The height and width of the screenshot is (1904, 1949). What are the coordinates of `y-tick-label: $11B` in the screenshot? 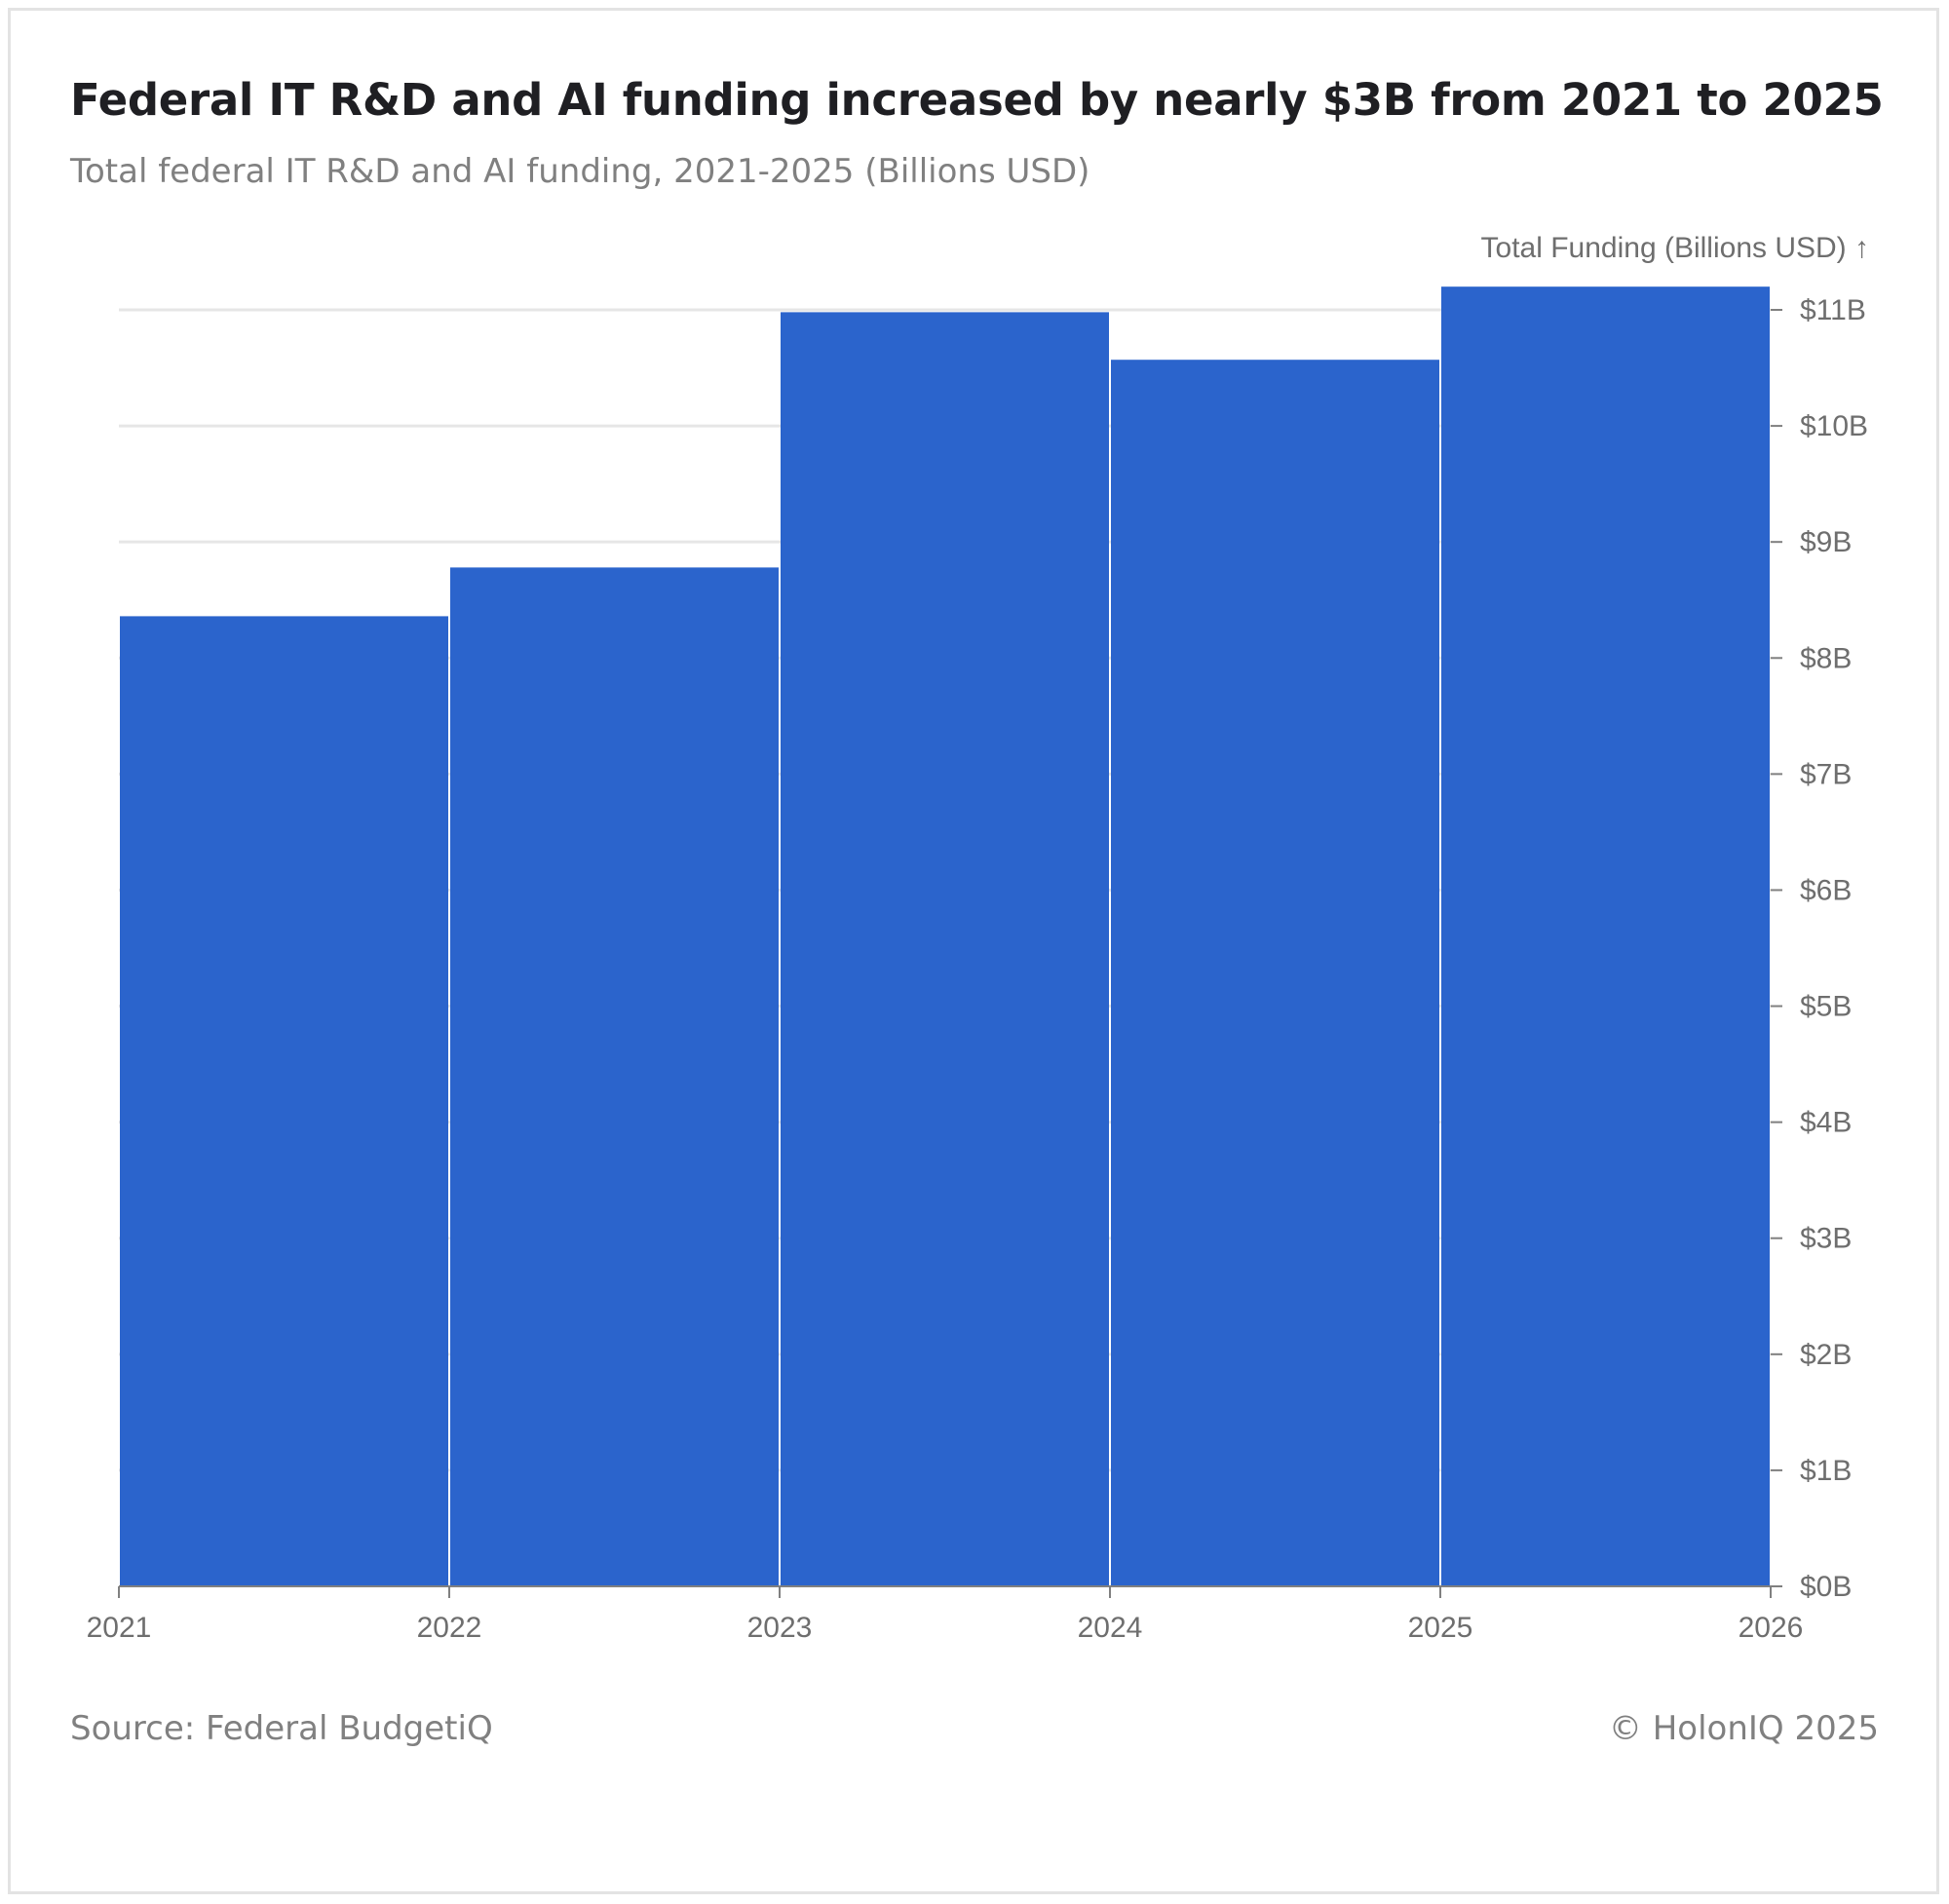 It's located at (1833, 310).